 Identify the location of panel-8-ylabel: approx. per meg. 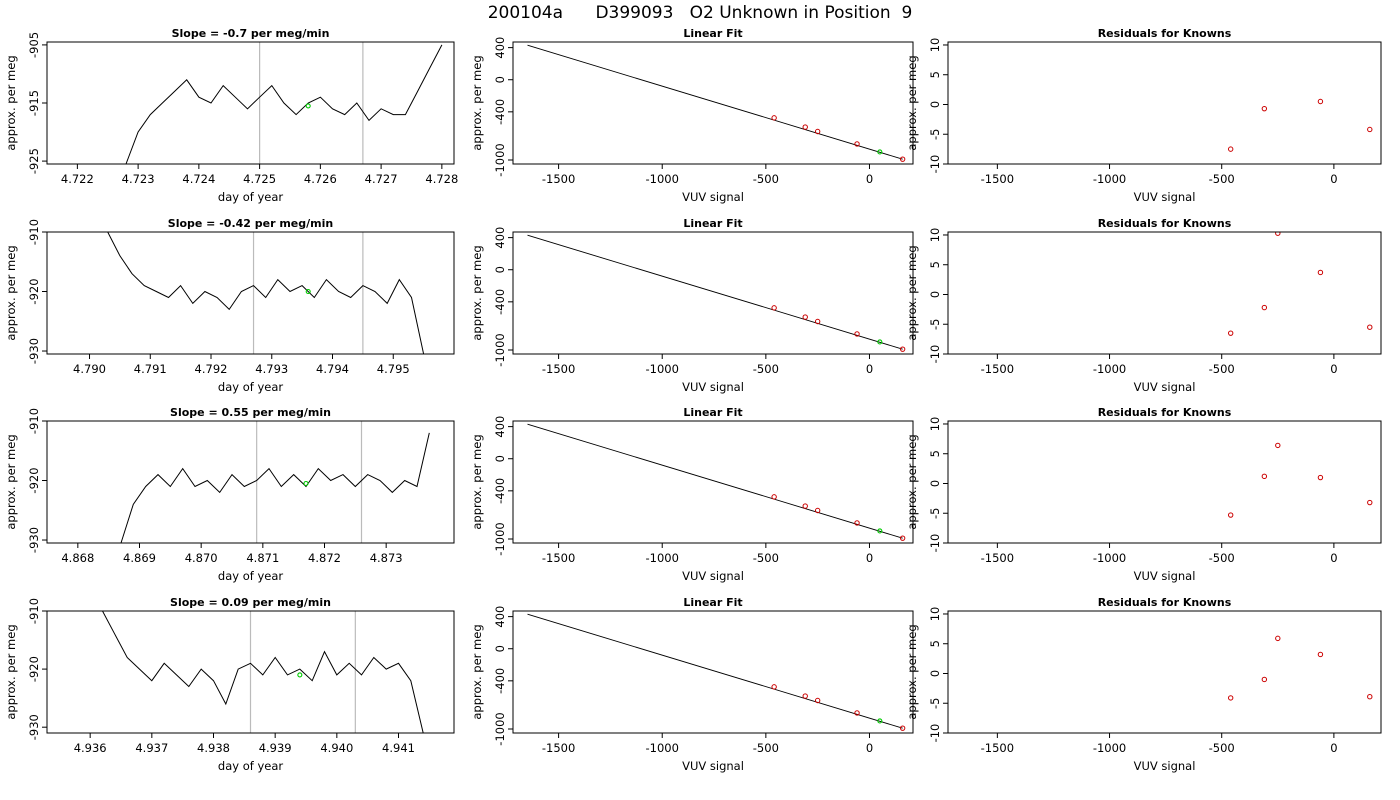
(477, 481).